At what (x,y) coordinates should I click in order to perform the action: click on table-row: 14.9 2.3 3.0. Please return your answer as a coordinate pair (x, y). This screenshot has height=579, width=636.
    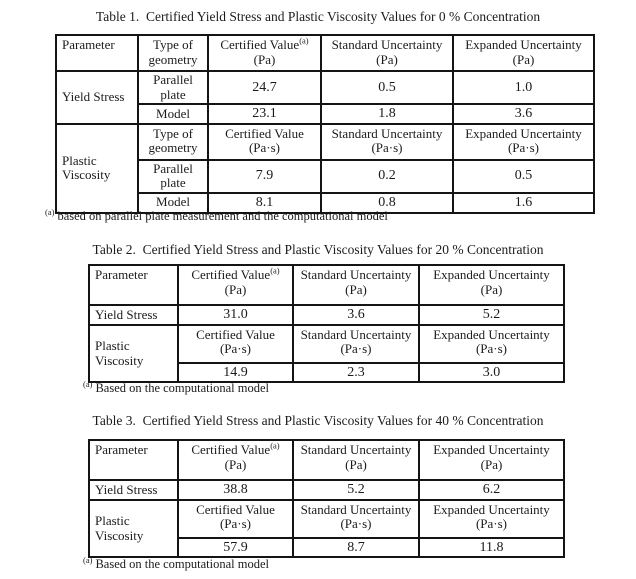
    Looking at the image, I should click on (327, 372).